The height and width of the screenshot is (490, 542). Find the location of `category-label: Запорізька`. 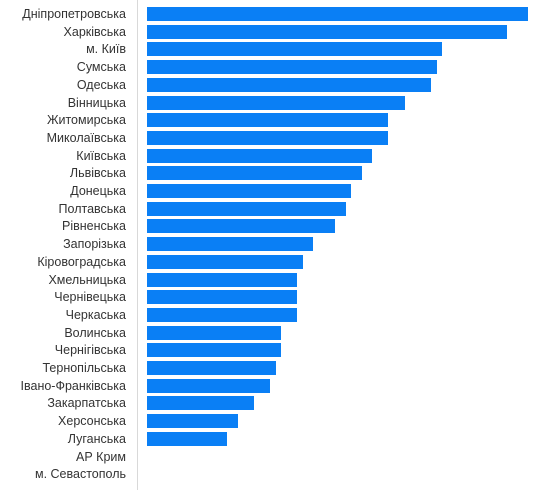

category-label: Запорізька is located at coordinates (94, 244).